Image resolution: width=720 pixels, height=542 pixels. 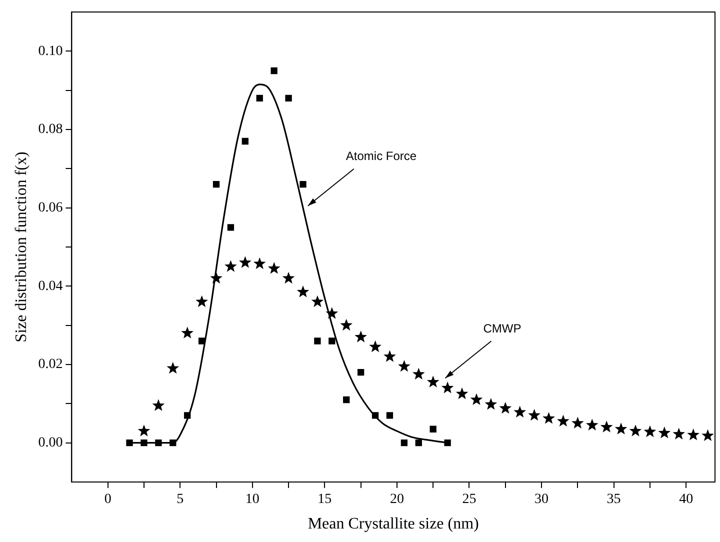 I want to click on y-tick-label: 0.10, so click(x=50, y=51).